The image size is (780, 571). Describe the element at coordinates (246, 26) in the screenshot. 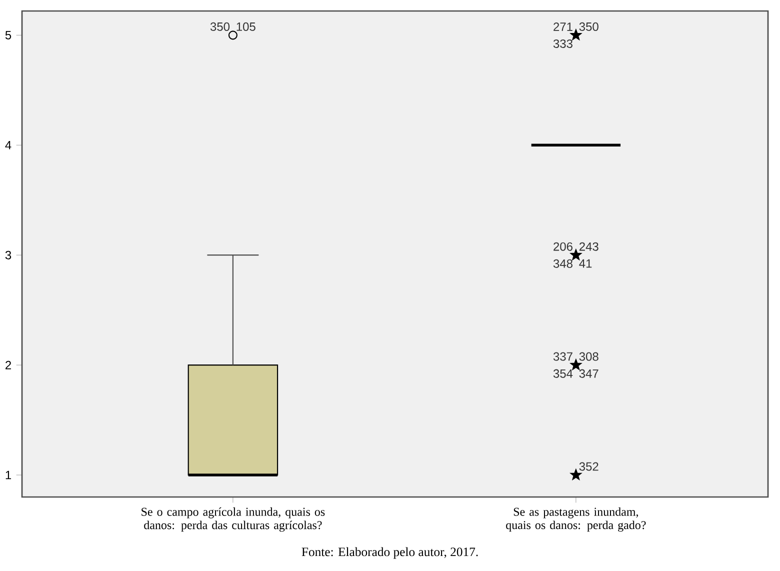

I see `annotation: 105` at that location.